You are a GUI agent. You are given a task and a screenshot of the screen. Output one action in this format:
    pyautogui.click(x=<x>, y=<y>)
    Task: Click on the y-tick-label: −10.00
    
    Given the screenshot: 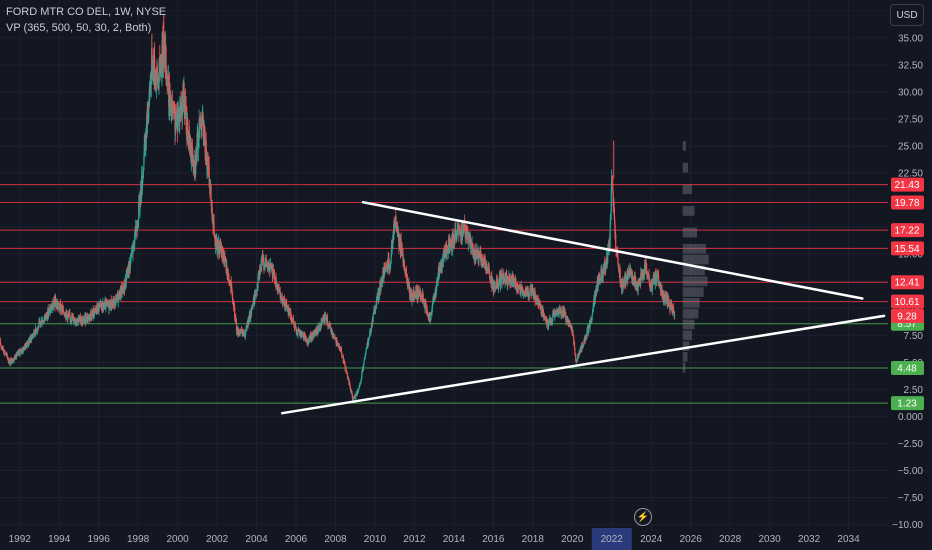 What is the action you would take?
    pyautogui.click(x=907, y=525)
    